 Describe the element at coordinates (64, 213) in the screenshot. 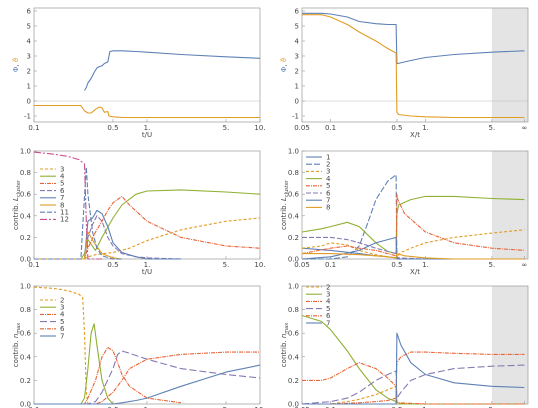

I see `legend-label: 11` at that location.